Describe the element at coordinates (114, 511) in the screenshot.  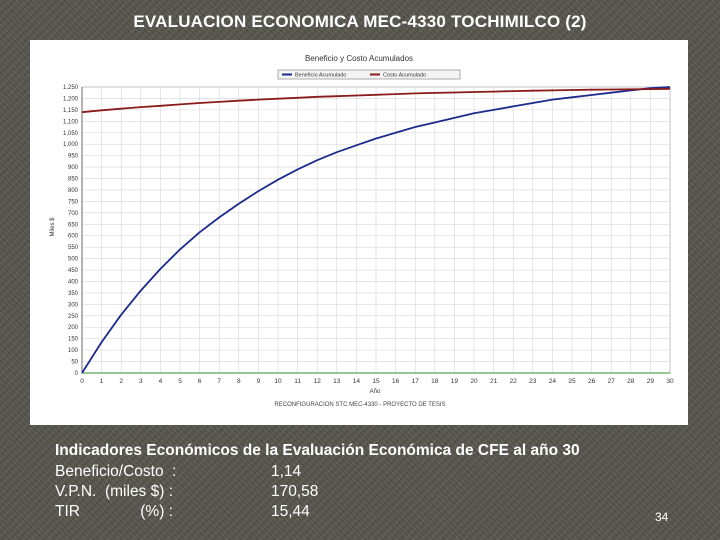
I see `indicator-label: TIR (%) :` at that location.